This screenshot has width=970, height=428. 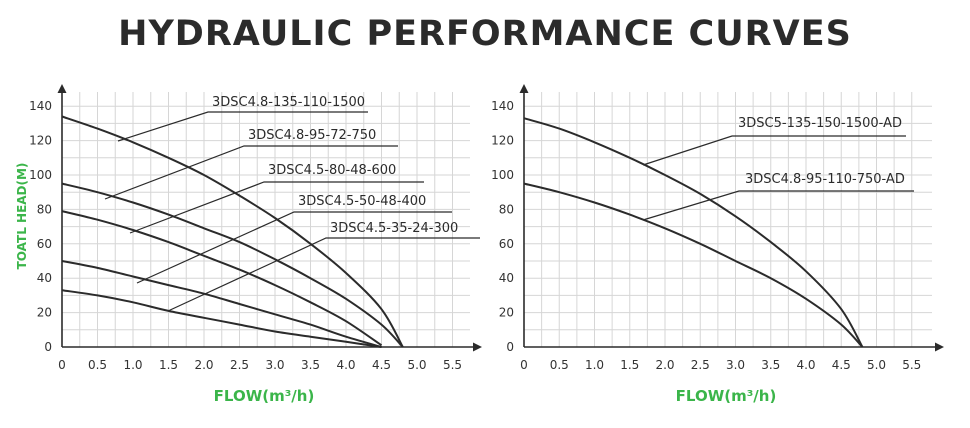 What do you see at coordinates (362, 201) in the screenshot?
I see `series-label: 3DSC4.5-50-48-400` at bounding box center [362, 201].